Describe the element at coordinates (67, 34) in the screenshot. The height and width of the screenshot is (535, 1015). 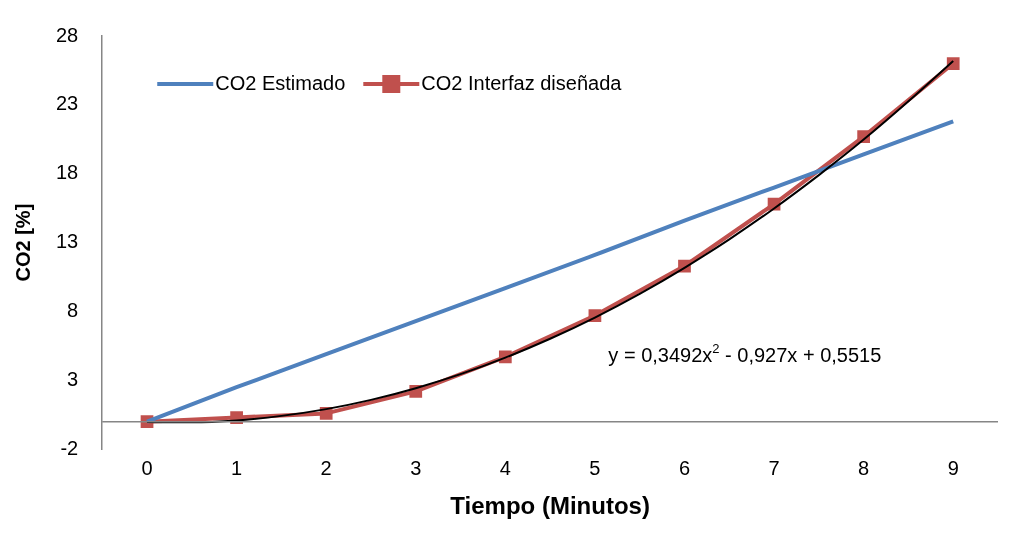
I see `y-tick-label: 28` at that location.